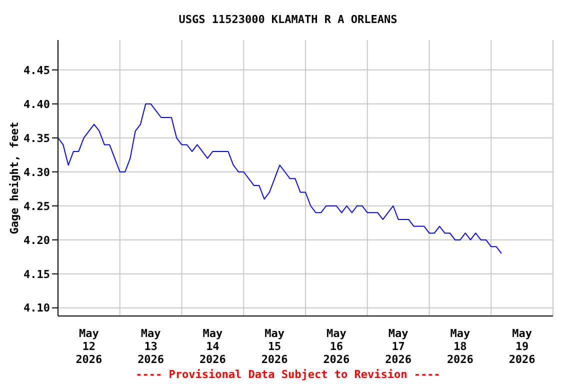  Describe the element at coordinates (37, 138) in the screenshot. I see `y-tick-label: 4.35` at that location.